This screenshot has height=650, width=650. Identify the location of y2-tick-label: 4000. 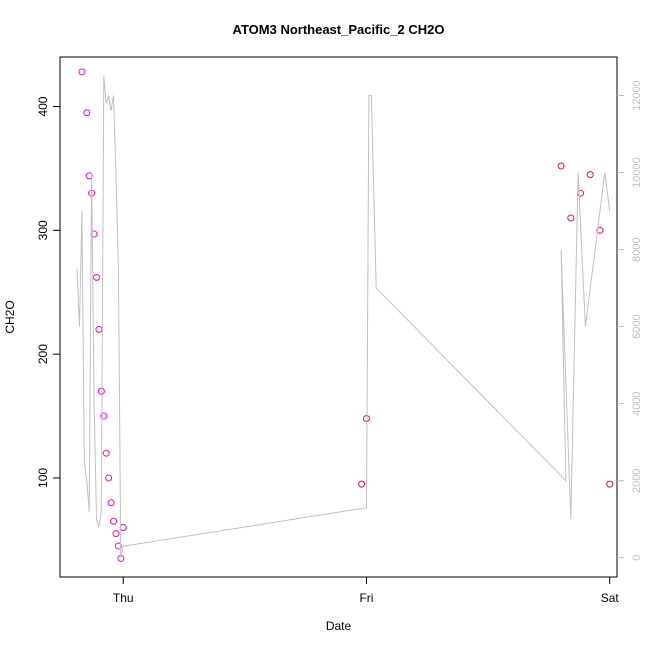
(637, 403).